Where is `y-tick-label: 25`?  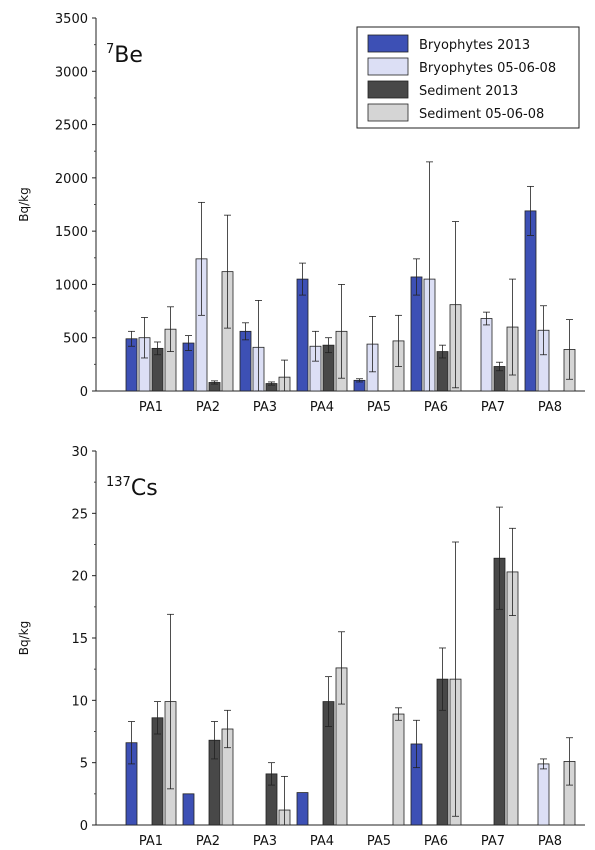 y-tick-label: 25 is located at coordinates (79, 514).